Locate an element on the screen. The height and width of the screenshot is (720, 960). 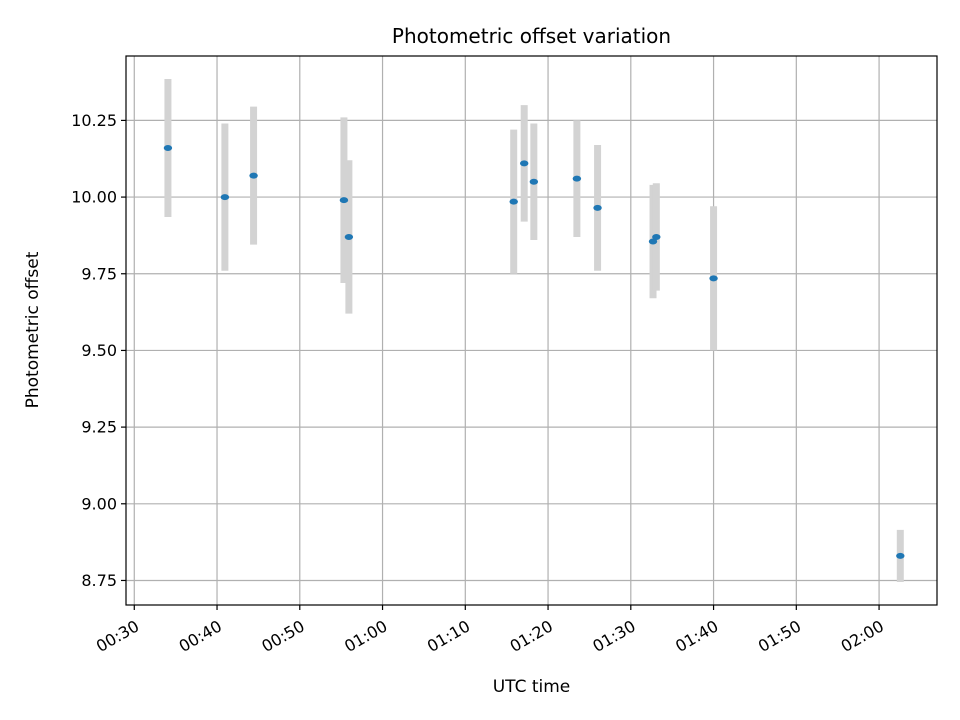
x-axis-label: UTC time is located at coordinates (532, 687).